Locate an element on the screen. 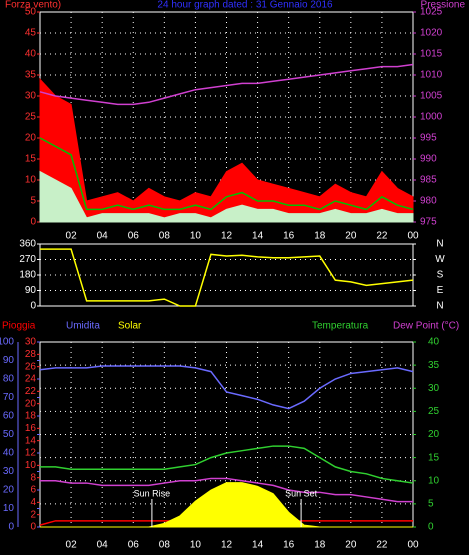 Image resolution: width=469 pixels, height=555 pixels. y-tick-label: 90 is located at coordinates (31, 290).